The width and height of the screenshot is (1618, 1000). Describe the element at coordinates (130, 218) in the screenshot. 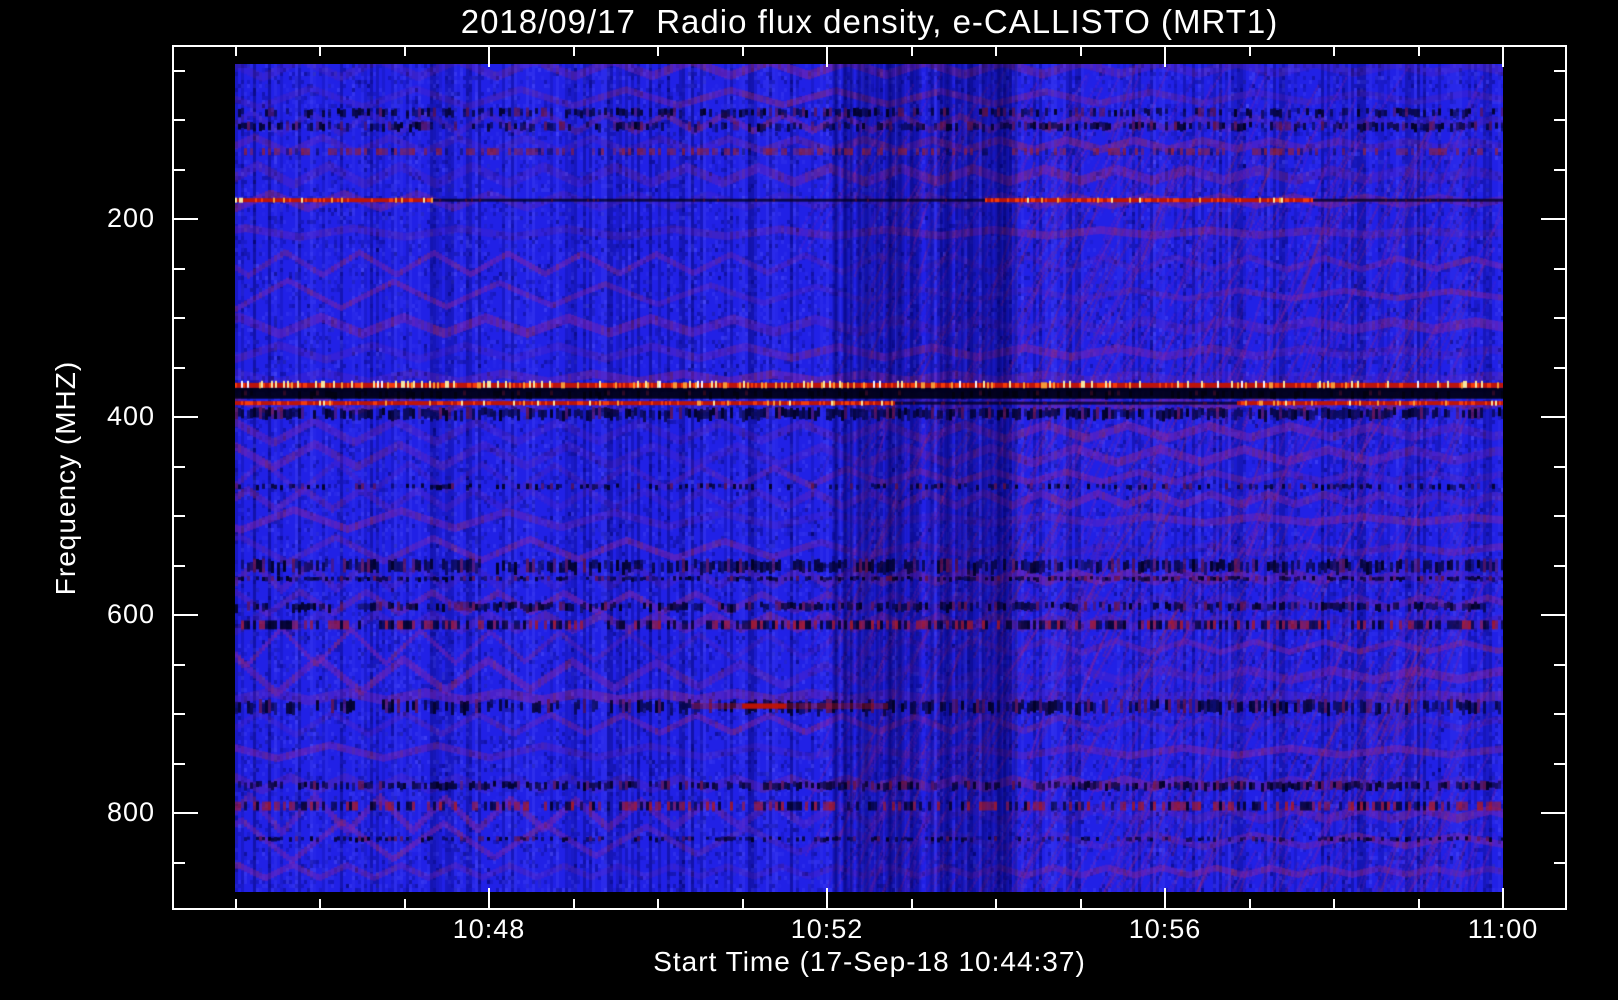

I see `y-tick-label: 200` at that location.